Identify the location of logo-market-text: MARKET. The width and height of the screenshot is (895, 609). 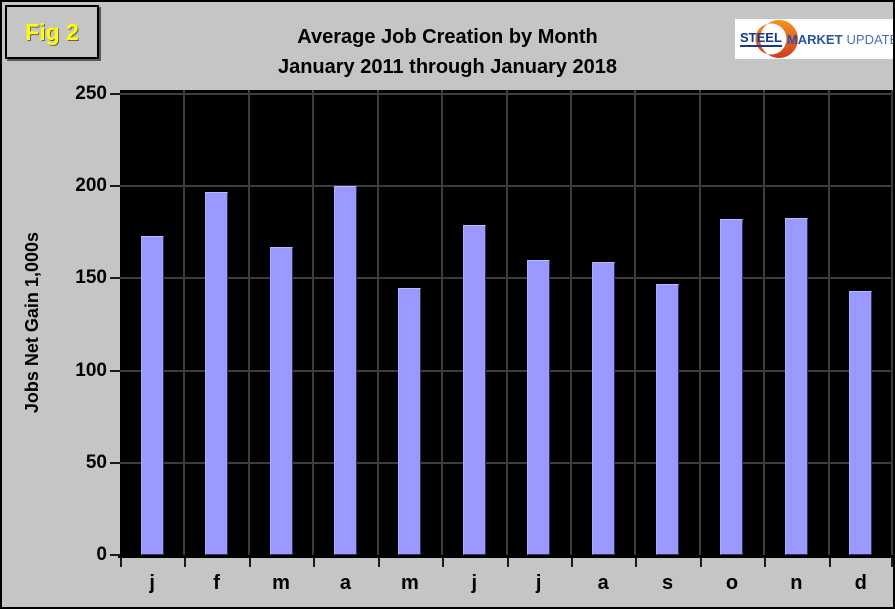
(814, 39).